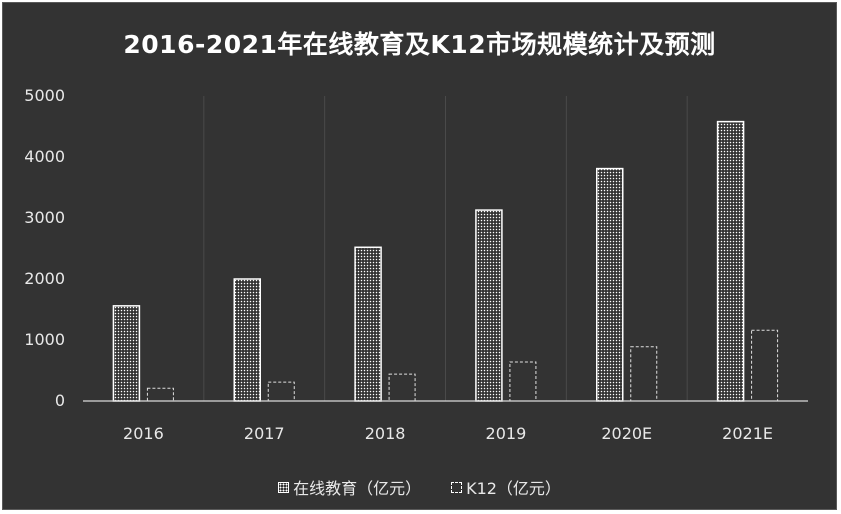 The width and height of the screenshot is (841, 514). What do you see at coordinates (44, 217) in the screenshot?
I see `y-tick-label: 3000` at bounding box center [44, 217].